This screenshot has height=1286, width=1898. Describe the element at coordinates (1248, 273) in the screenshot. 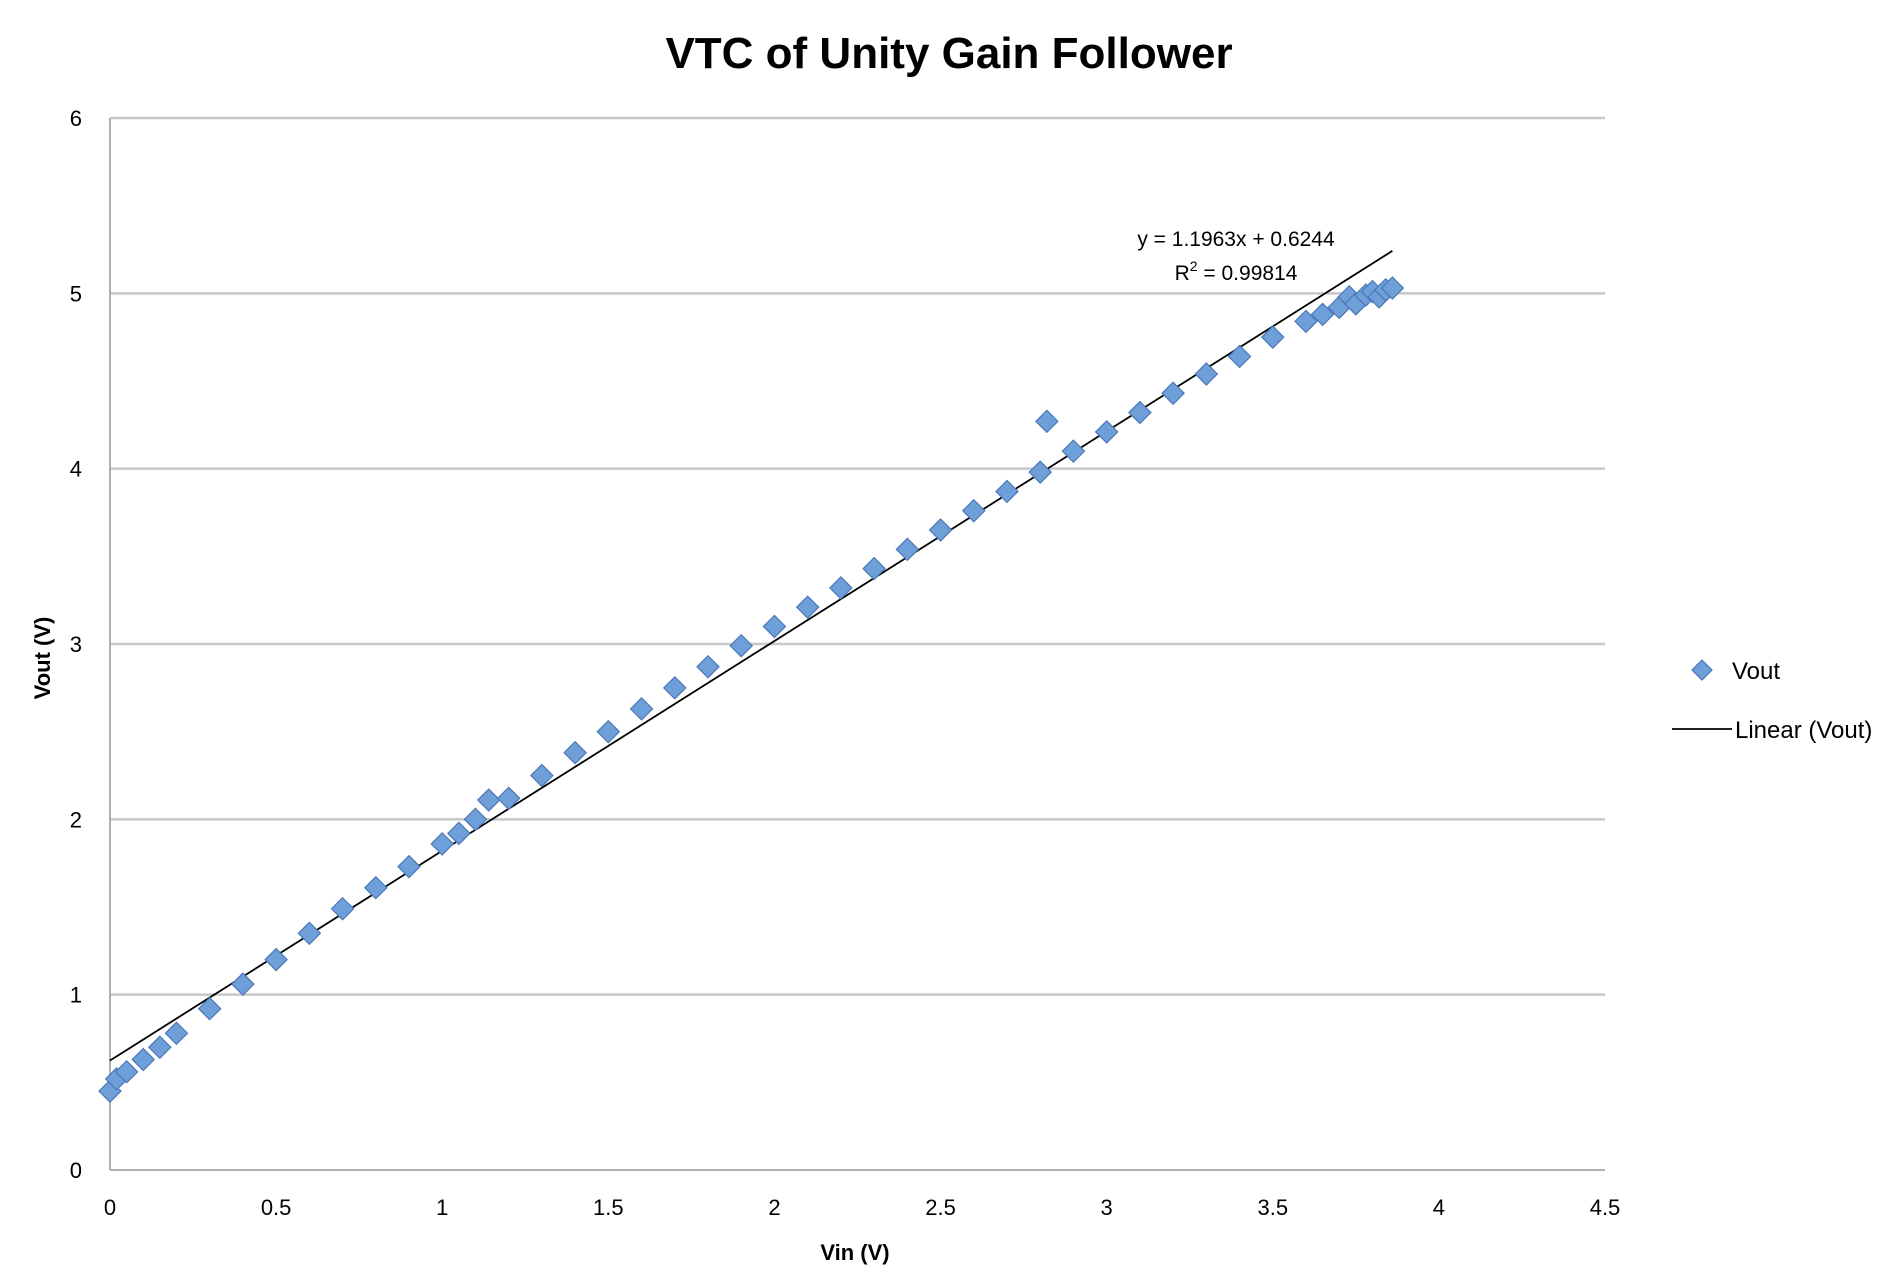

I see `r-squared-value: = 0.99814` at that location.